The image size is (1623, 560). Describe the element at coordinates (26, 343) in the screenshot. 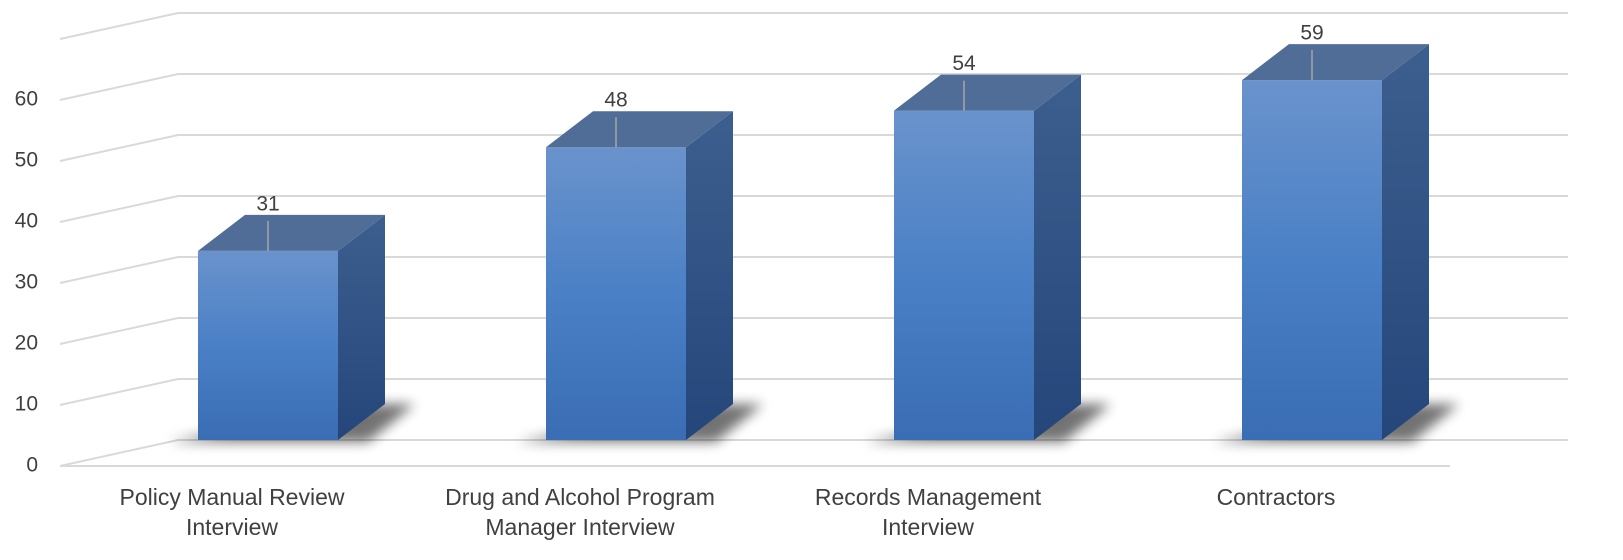

I see `y-tick-label: 20` at that location.